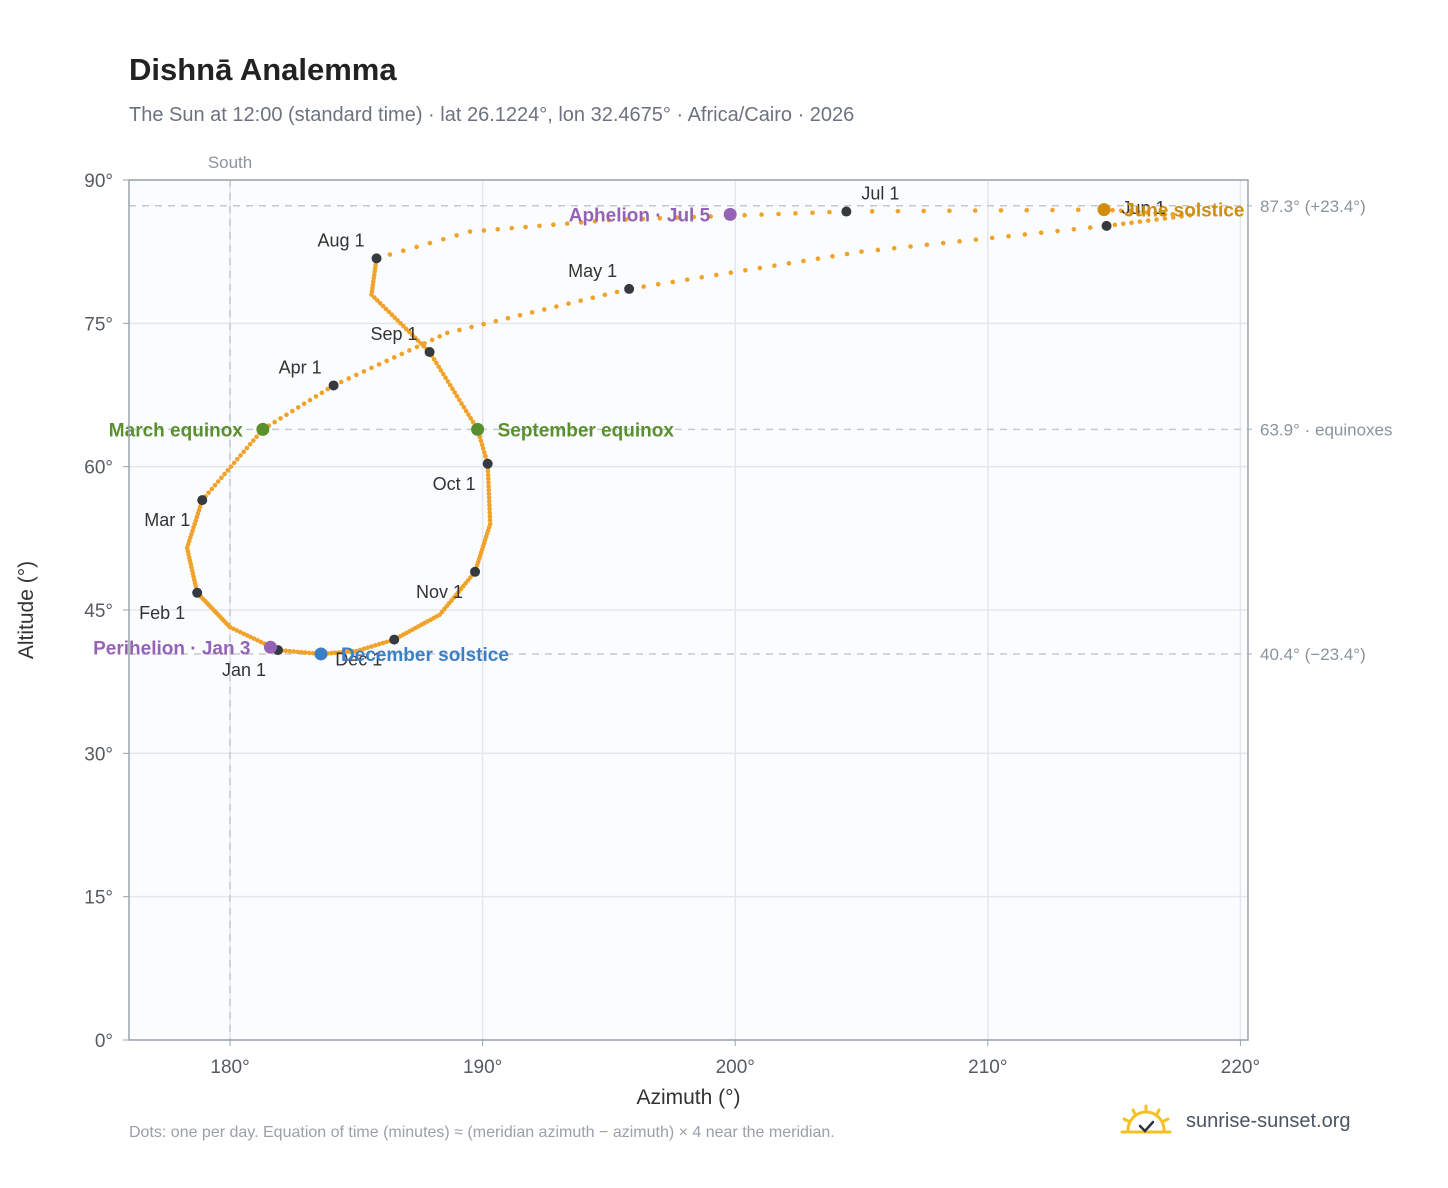 The height and width of the screenshot is (1188, 1448). Describe the element at coordinates (1268, 1120) in the screenshot. I see `brand-name: sunrise-sunset.org` at that location.